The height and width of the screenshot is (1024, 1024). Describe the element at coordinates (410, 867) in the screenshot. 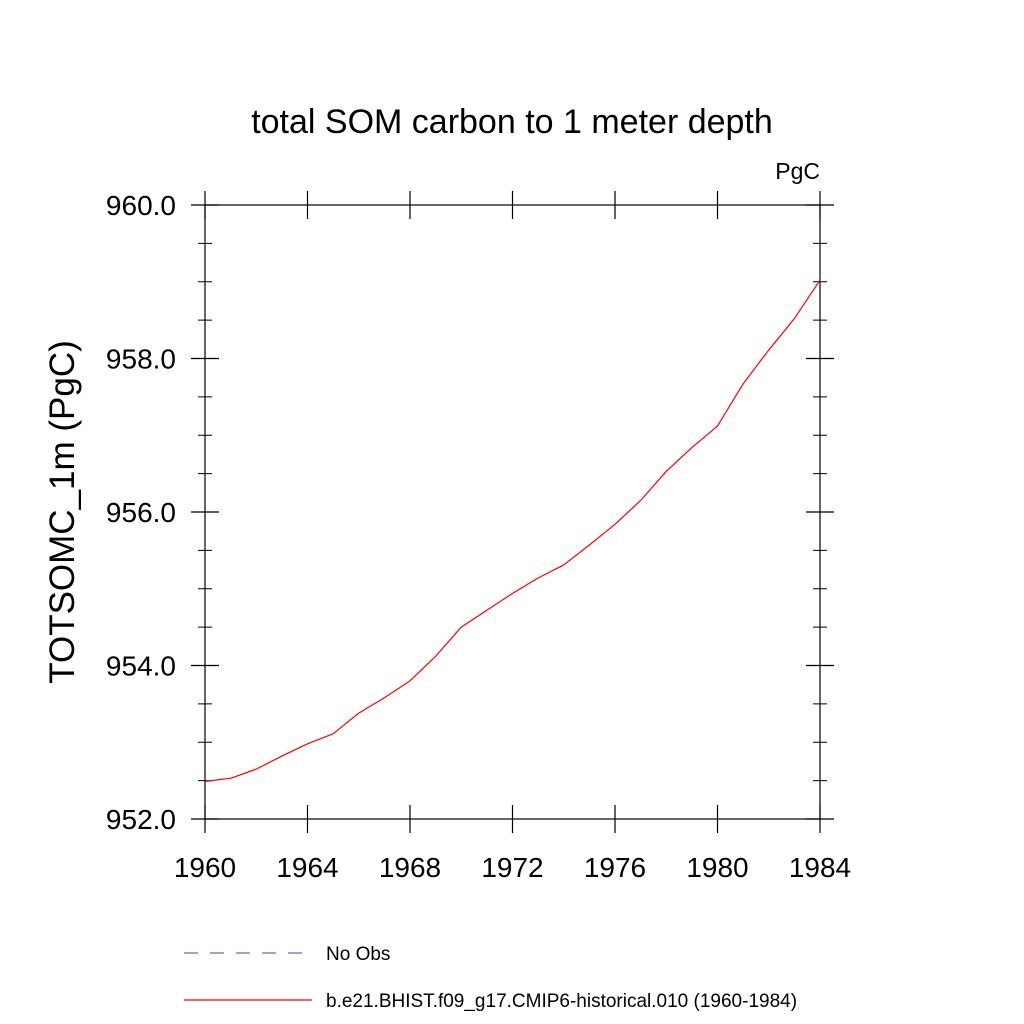

I see `x-tick-label: 1968` at that location.